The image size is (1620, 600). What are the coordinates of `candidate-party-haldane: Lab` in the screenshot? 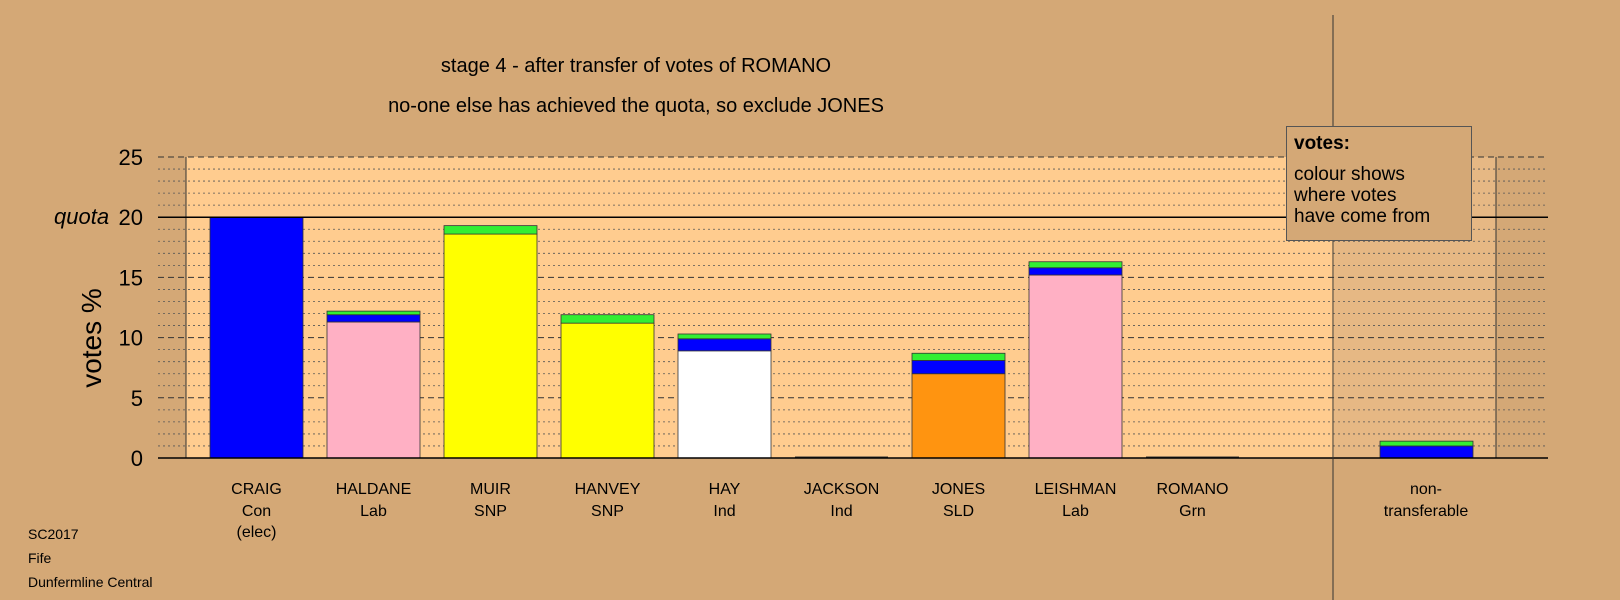 It's located at (373, 511).